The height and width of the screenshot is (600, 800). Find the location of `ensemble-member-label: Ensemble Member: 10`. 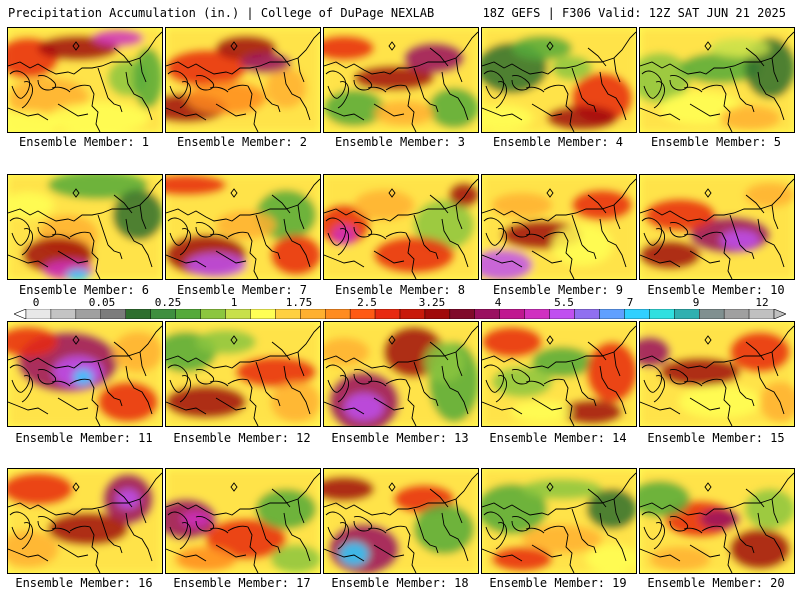

ensemble-member-label: Ensemble Member: 10 is located at coordinates (716, 290).